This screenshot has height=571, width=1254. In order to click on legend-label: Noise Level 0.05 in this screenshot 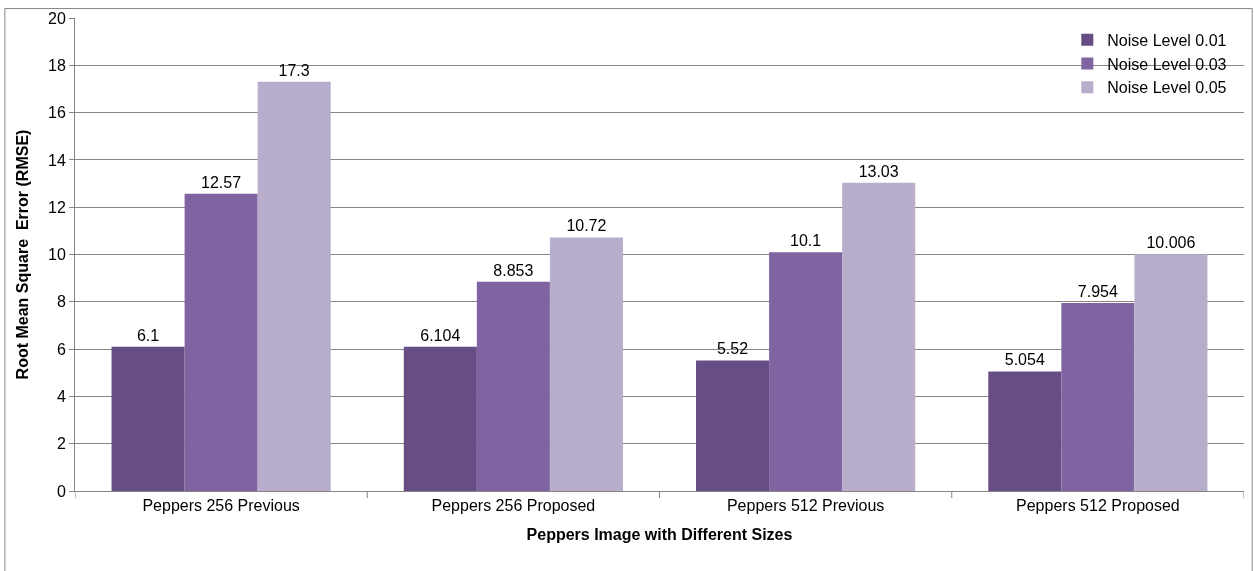, I will do `click(1167, 88)`.